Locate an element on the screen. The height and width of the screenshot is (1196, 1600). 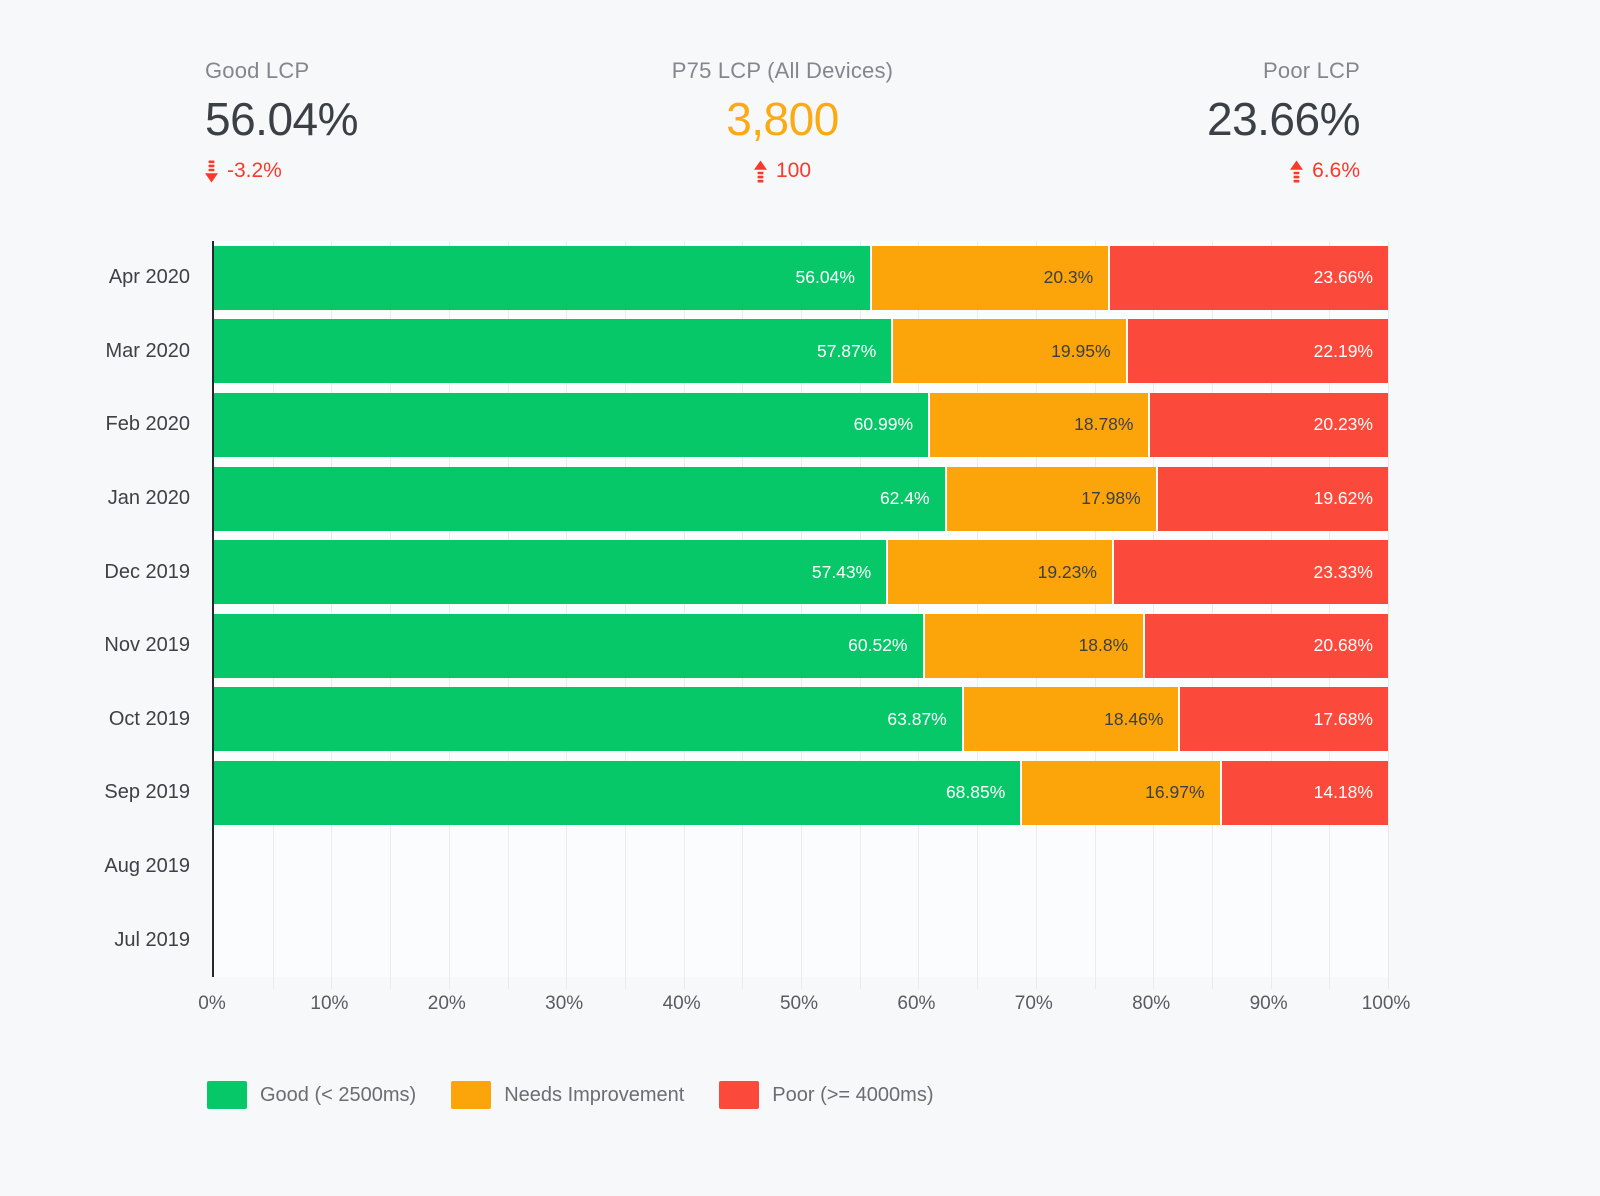
bar-value-label: 17.98% is located at coordinates (1111, 498).